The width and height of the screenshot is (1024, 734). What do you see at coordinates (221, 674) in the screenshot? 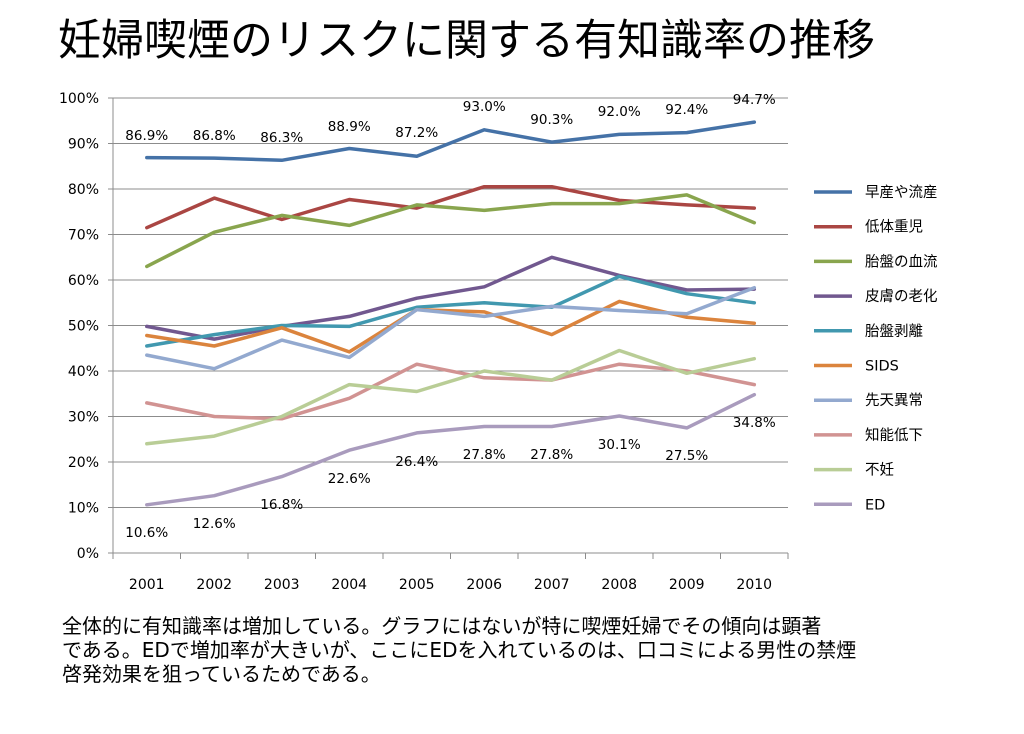
I see `caption-line-3: 啓発効果を狙っているためである。` at bounding box center [221, 674].